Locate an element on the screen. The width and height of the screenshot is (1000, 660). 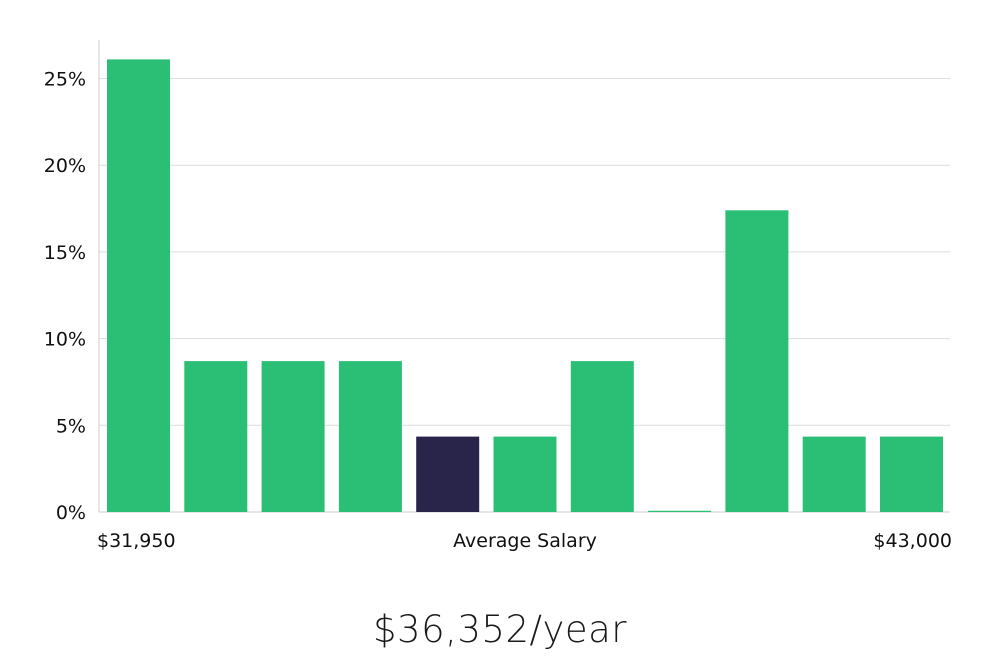
y-tick-label: 5% is located at coordinates (71, 426).